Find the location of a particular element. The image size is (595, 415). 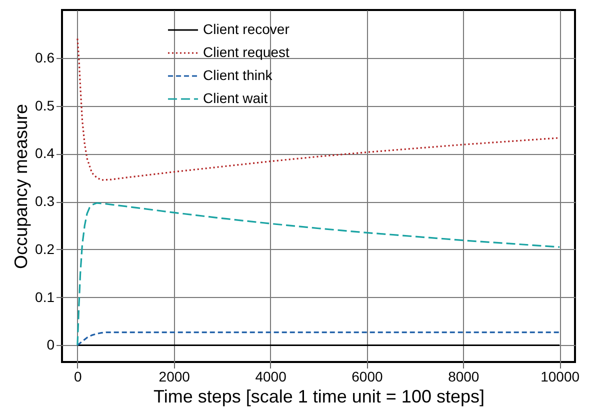

x-tick-label: 4000 is located at coordinates (271, 376).